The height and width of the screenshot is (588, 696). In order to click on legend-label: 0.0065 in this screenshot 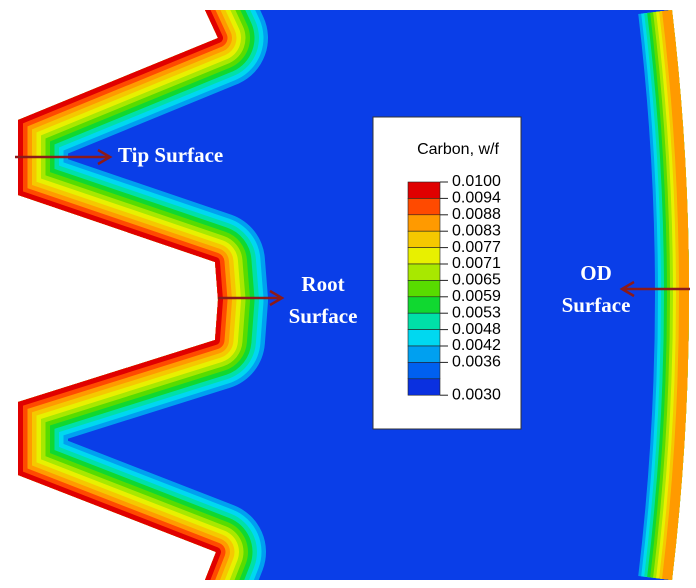, I will do `click(476, 280)`.